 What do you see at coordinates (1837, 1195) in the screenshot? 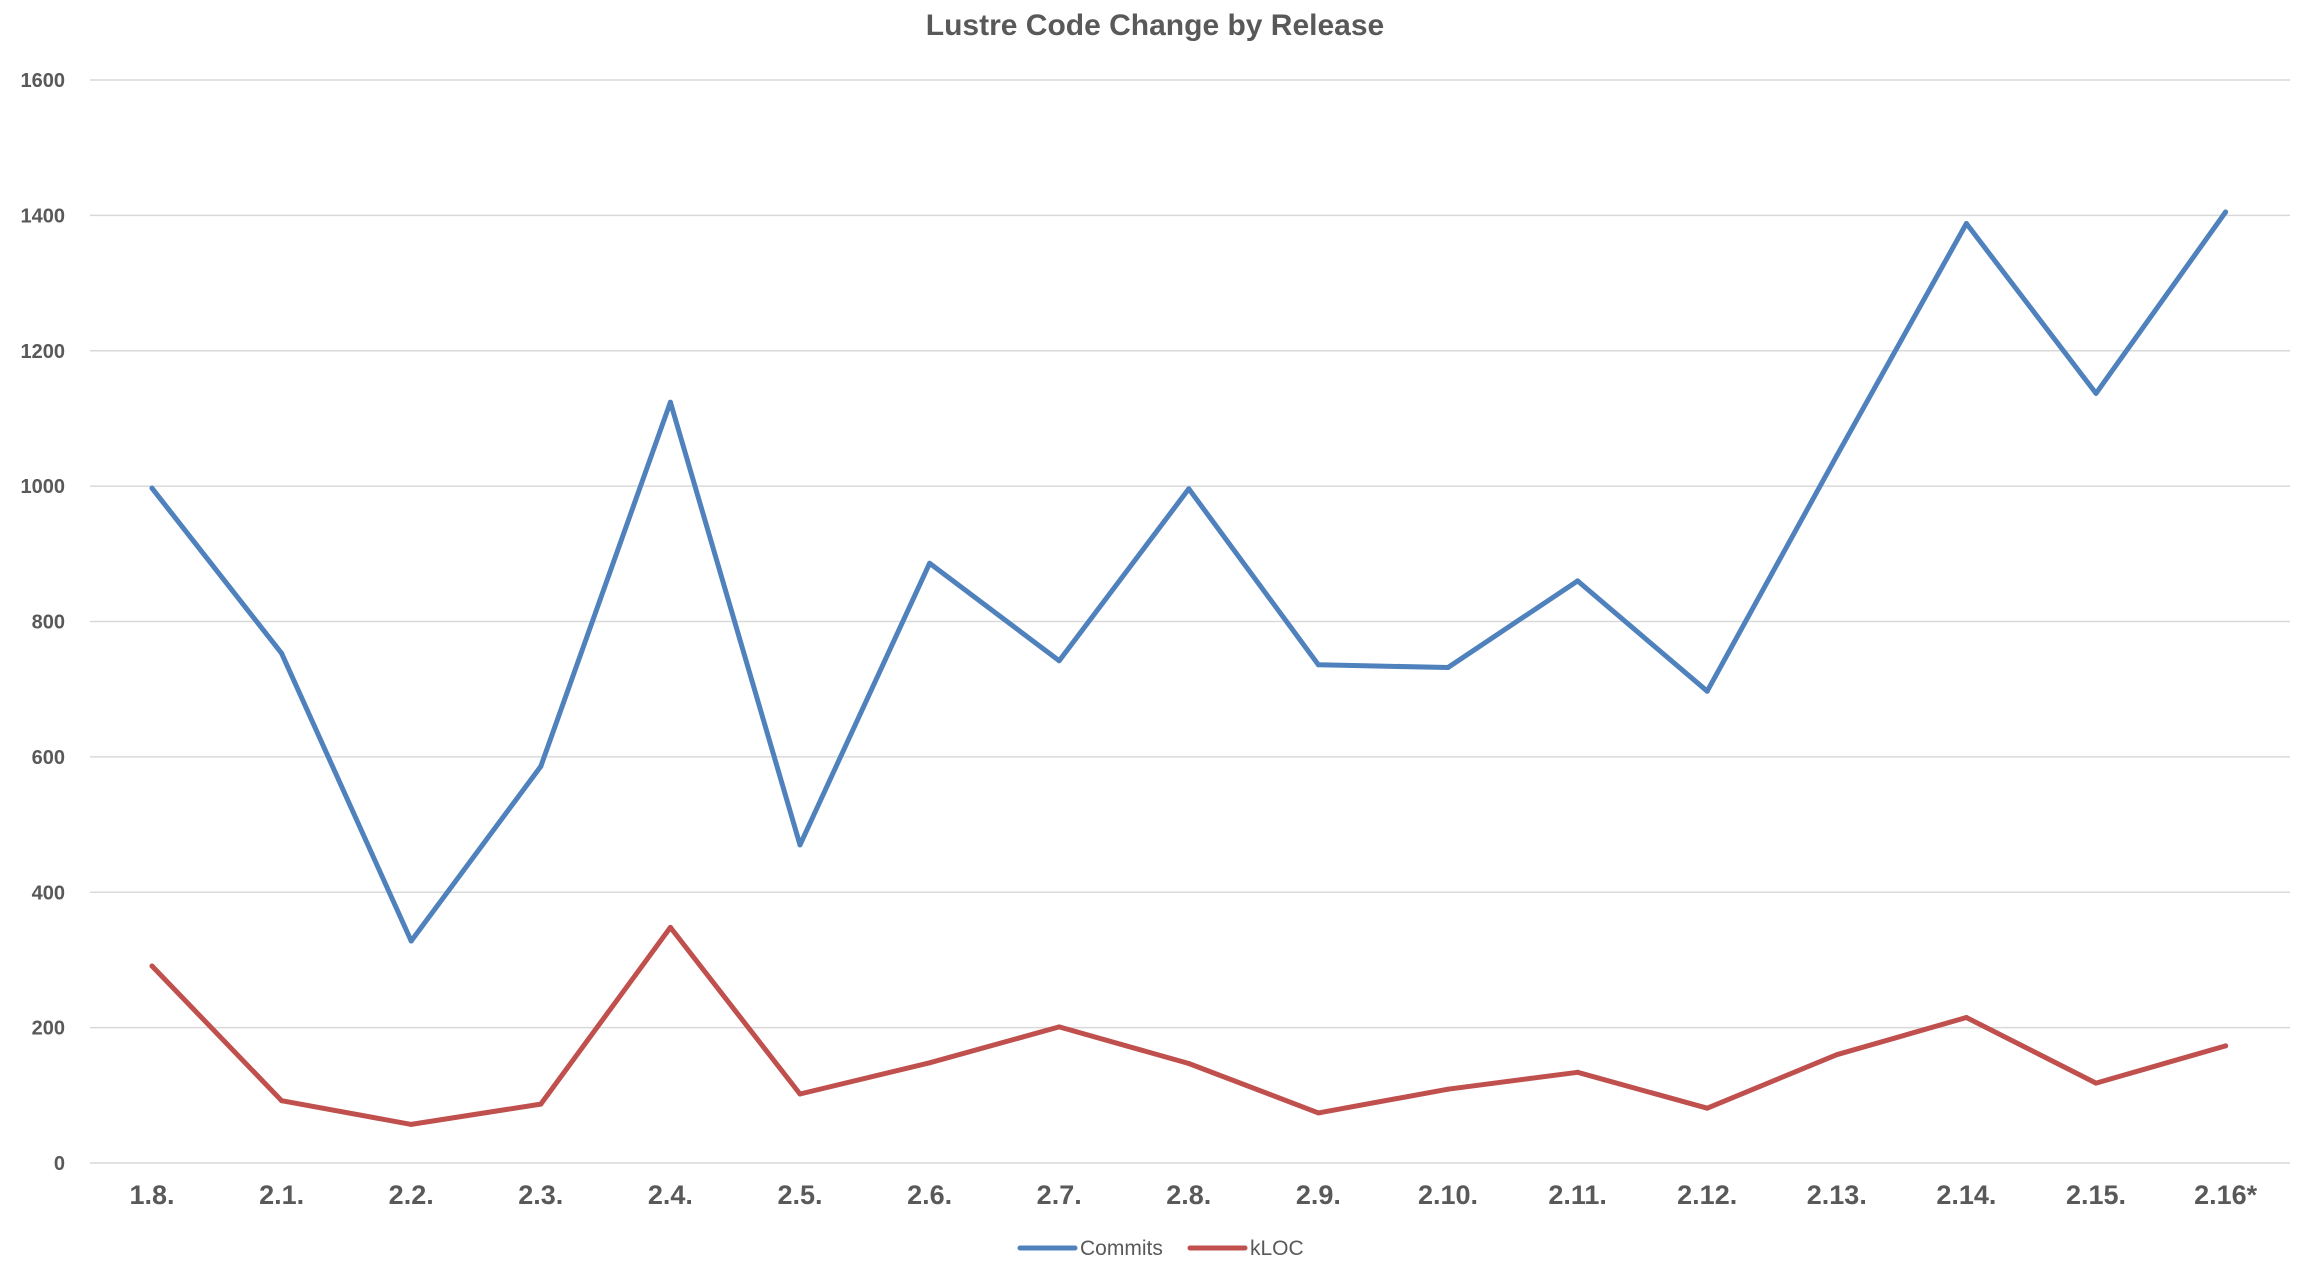
I see `x-tick-label: 2.13.` at bounding box center [1837, 1195].